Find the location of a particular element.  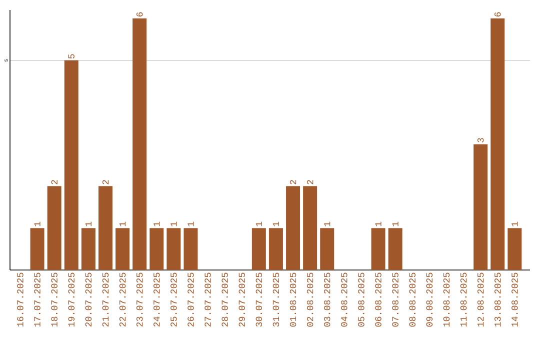

data-label: 3 is located at coordinates (480, 140).